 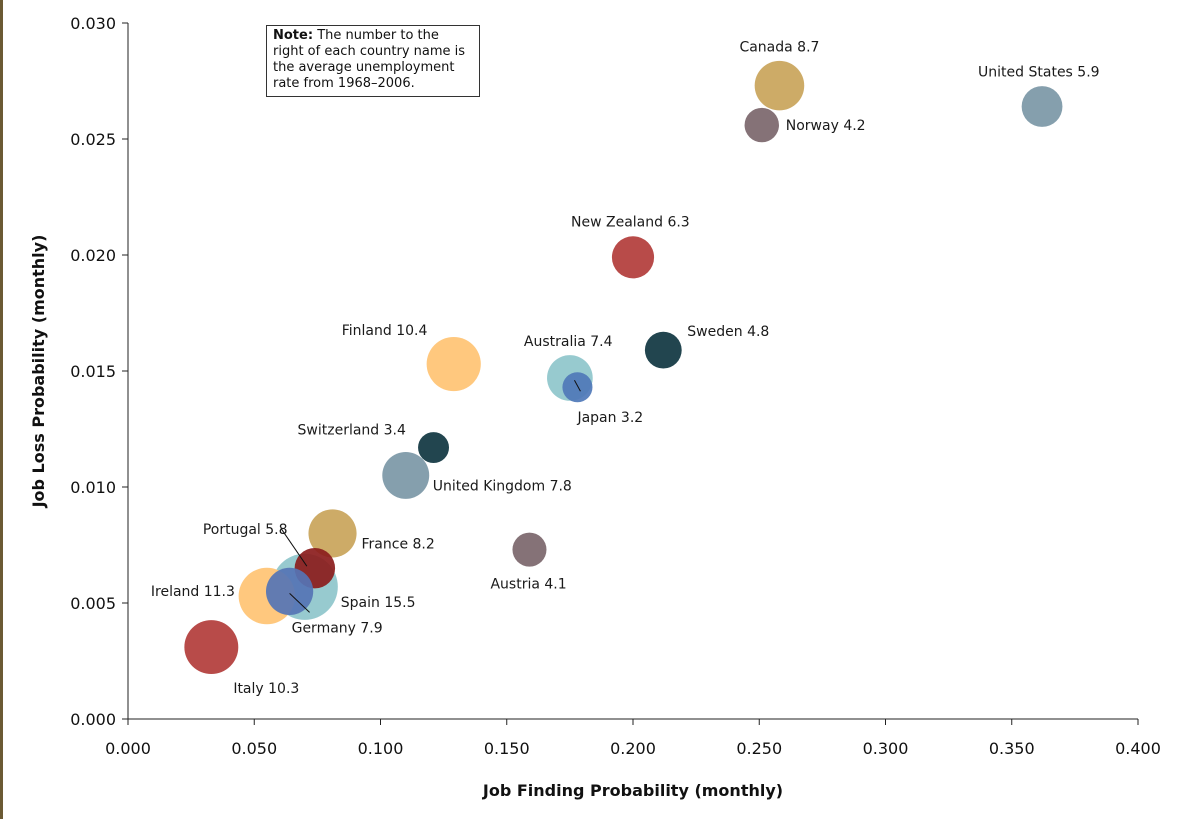 What do you see at coordinates (759, 748) in the screenshot?
I see `x-tick-label: 0.250` at bounding box center [759, 748].